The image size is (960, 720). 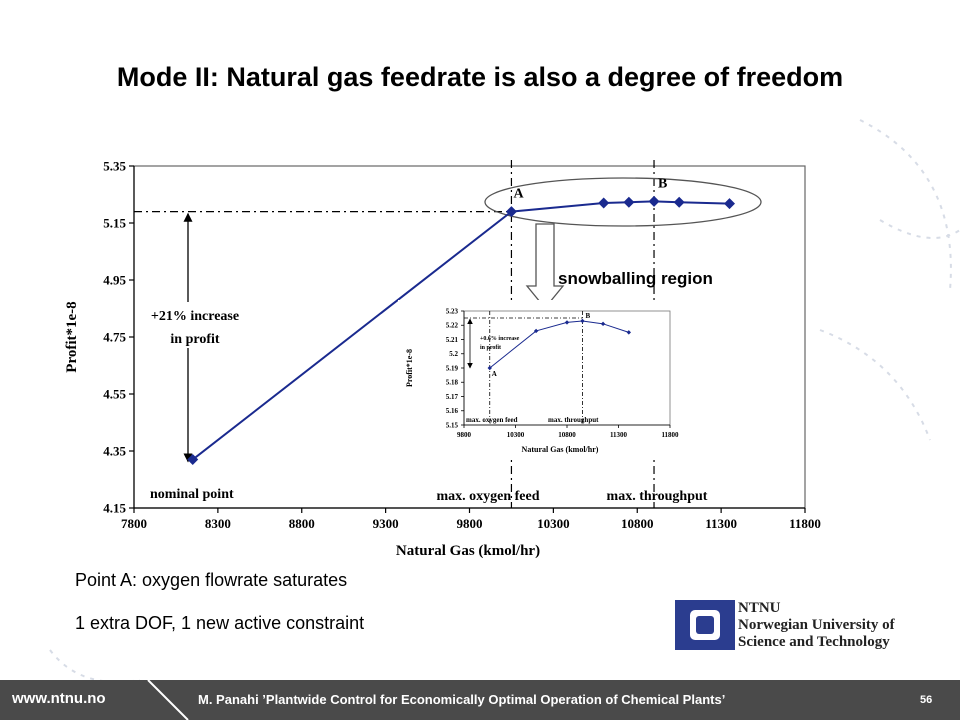 I want to click on inset-max-oxygen-feed-label: max. oxygen feed, so click(x=492, y=420).